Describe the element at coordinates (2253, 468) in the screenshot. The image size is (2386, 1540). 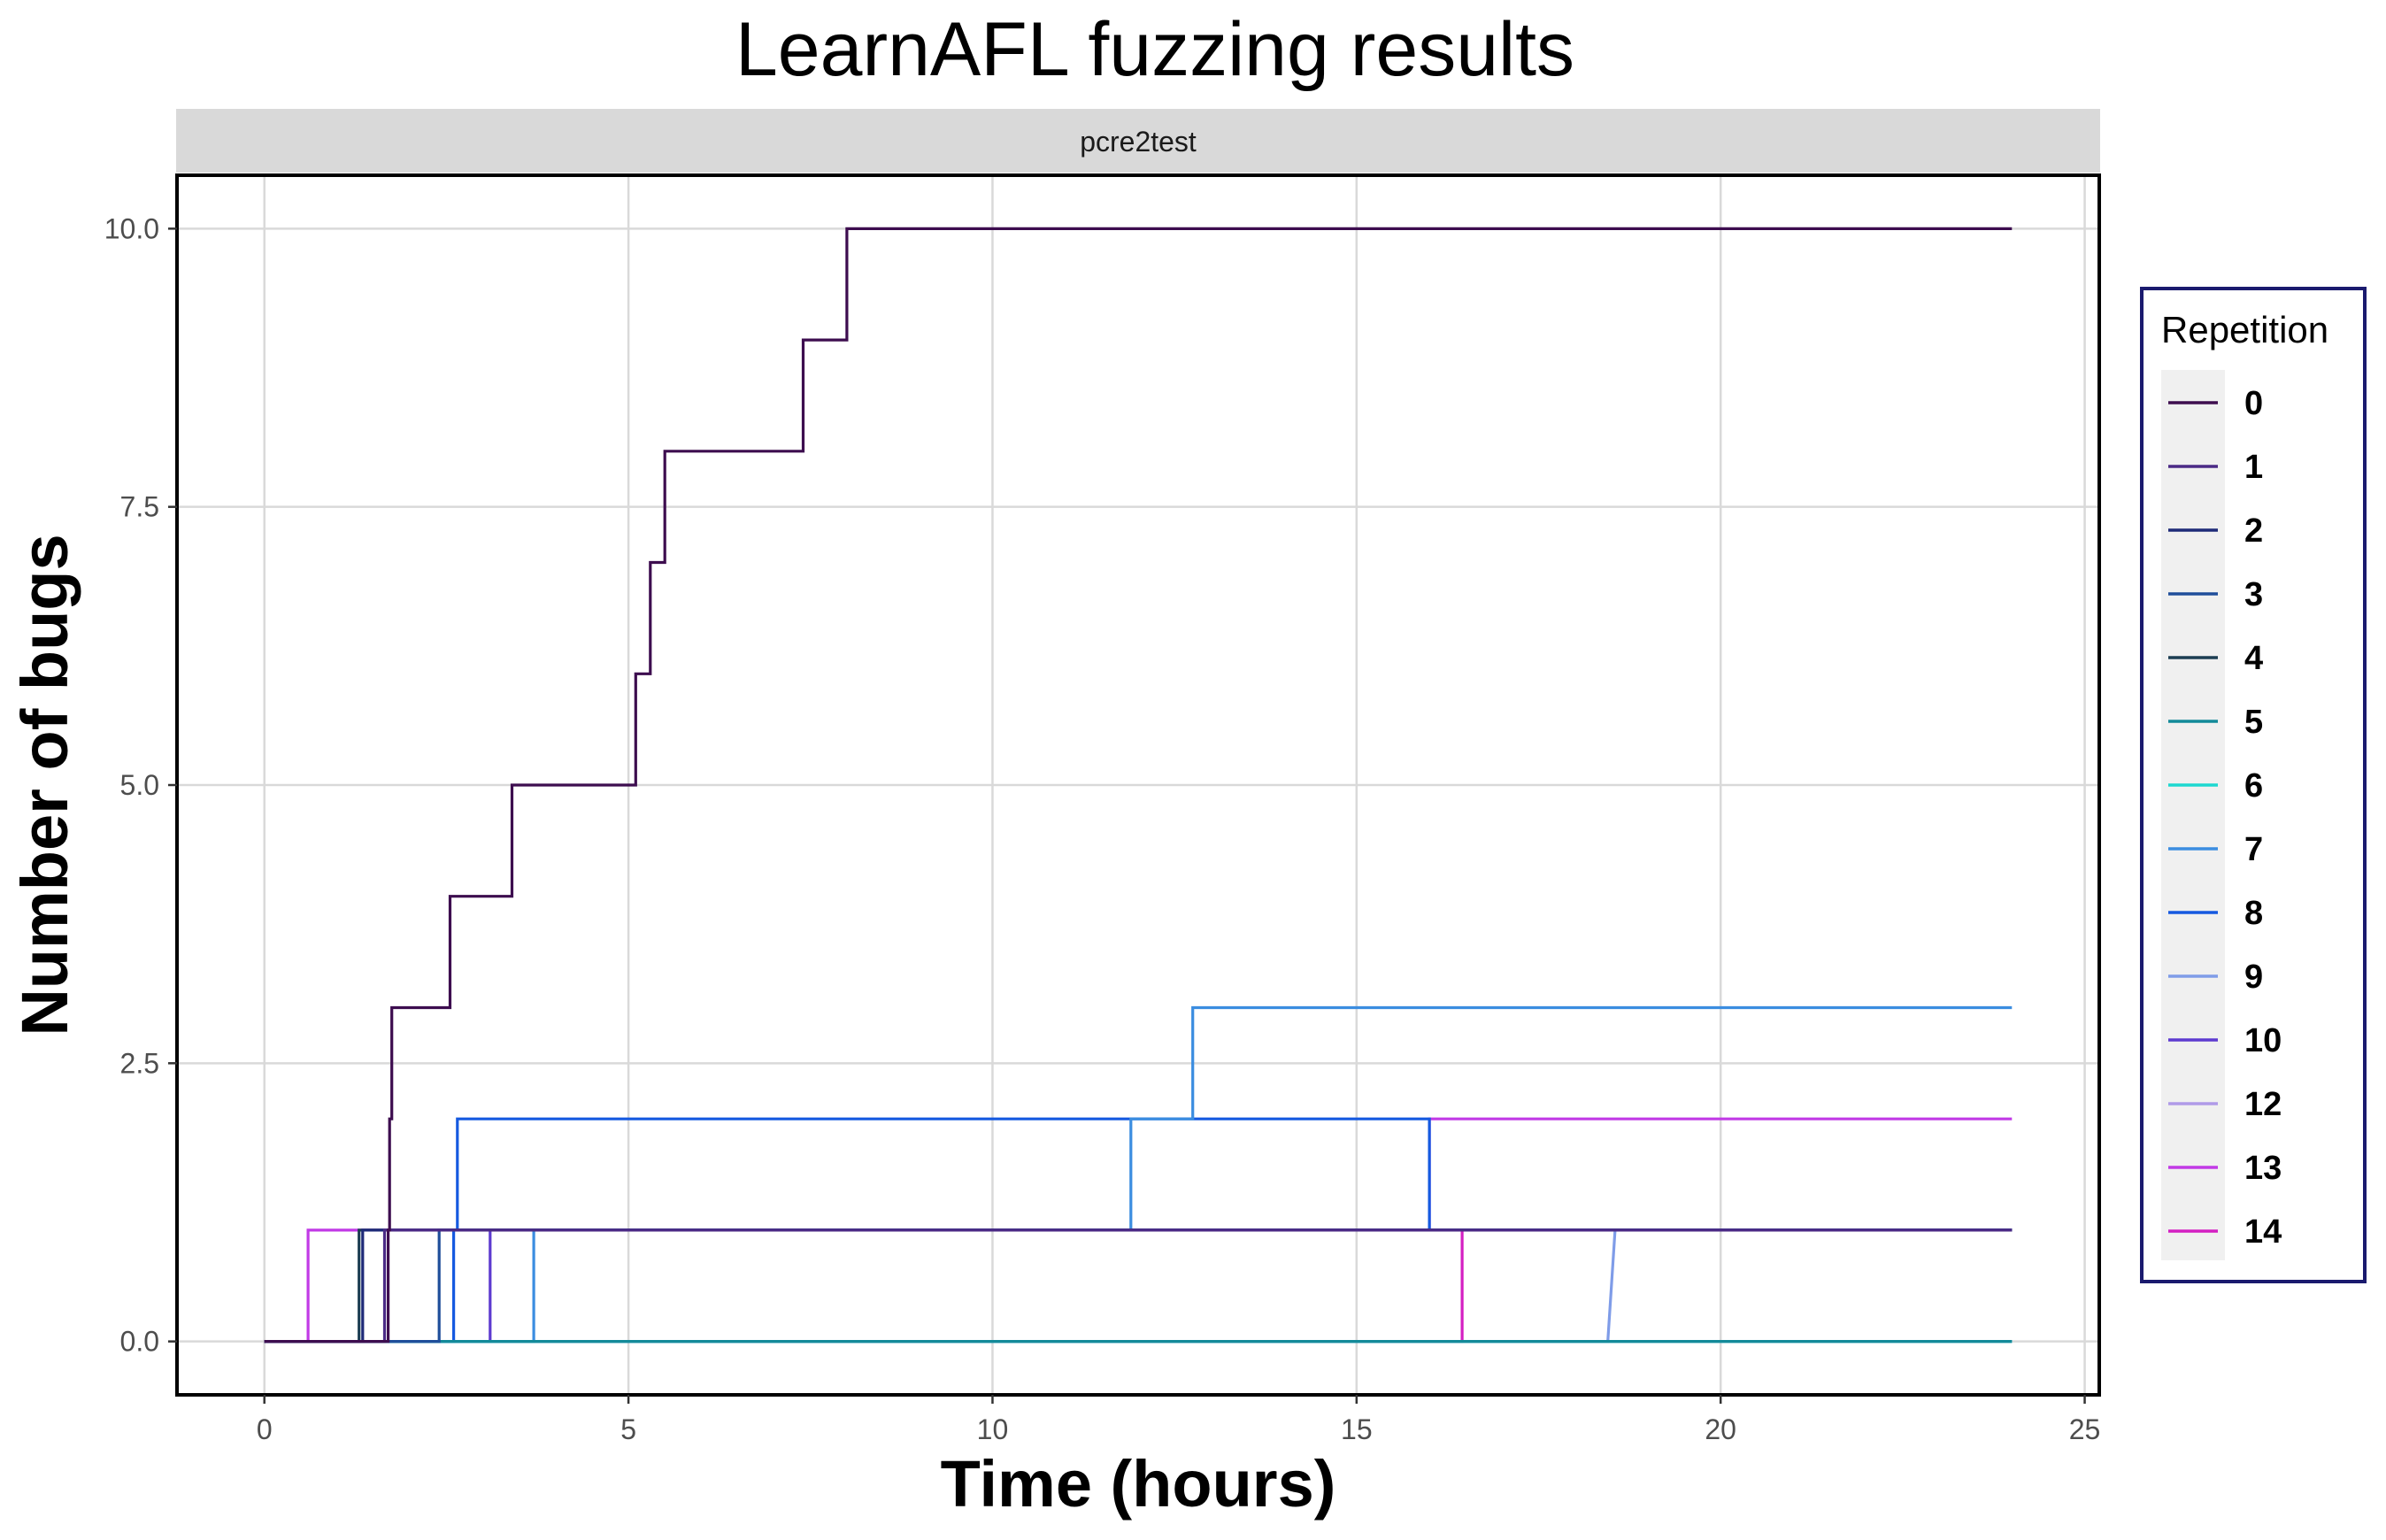
I see `legend-label-rep-1: 1` at that location.